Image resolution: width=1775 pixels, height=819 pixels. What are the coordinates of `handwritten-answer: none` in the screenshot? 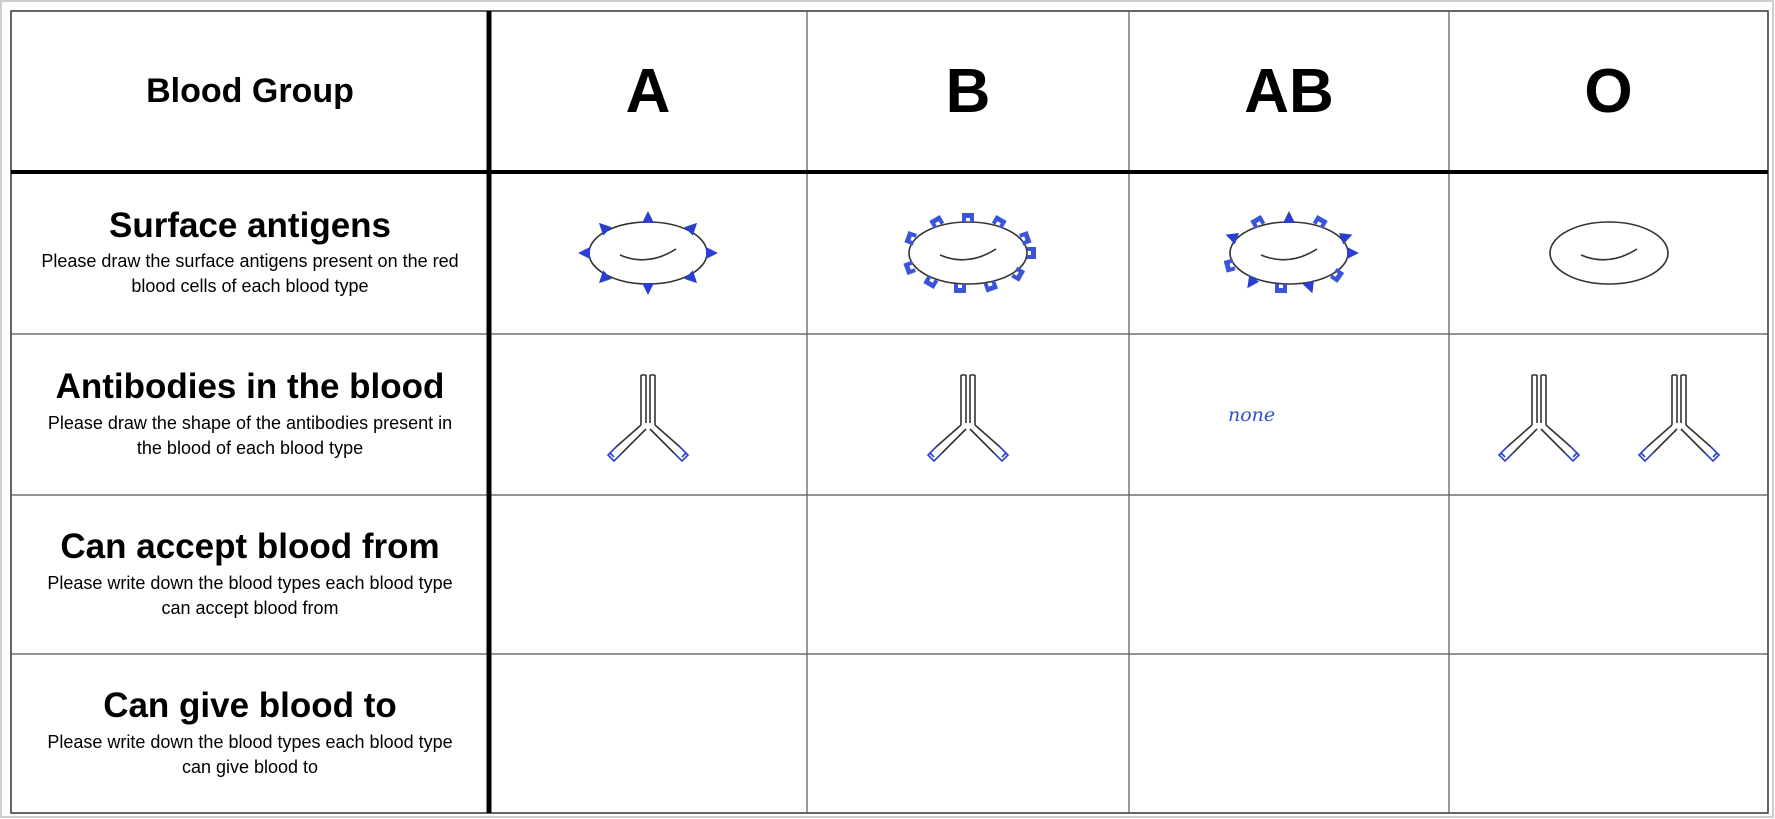 It's located at (1252, 415).